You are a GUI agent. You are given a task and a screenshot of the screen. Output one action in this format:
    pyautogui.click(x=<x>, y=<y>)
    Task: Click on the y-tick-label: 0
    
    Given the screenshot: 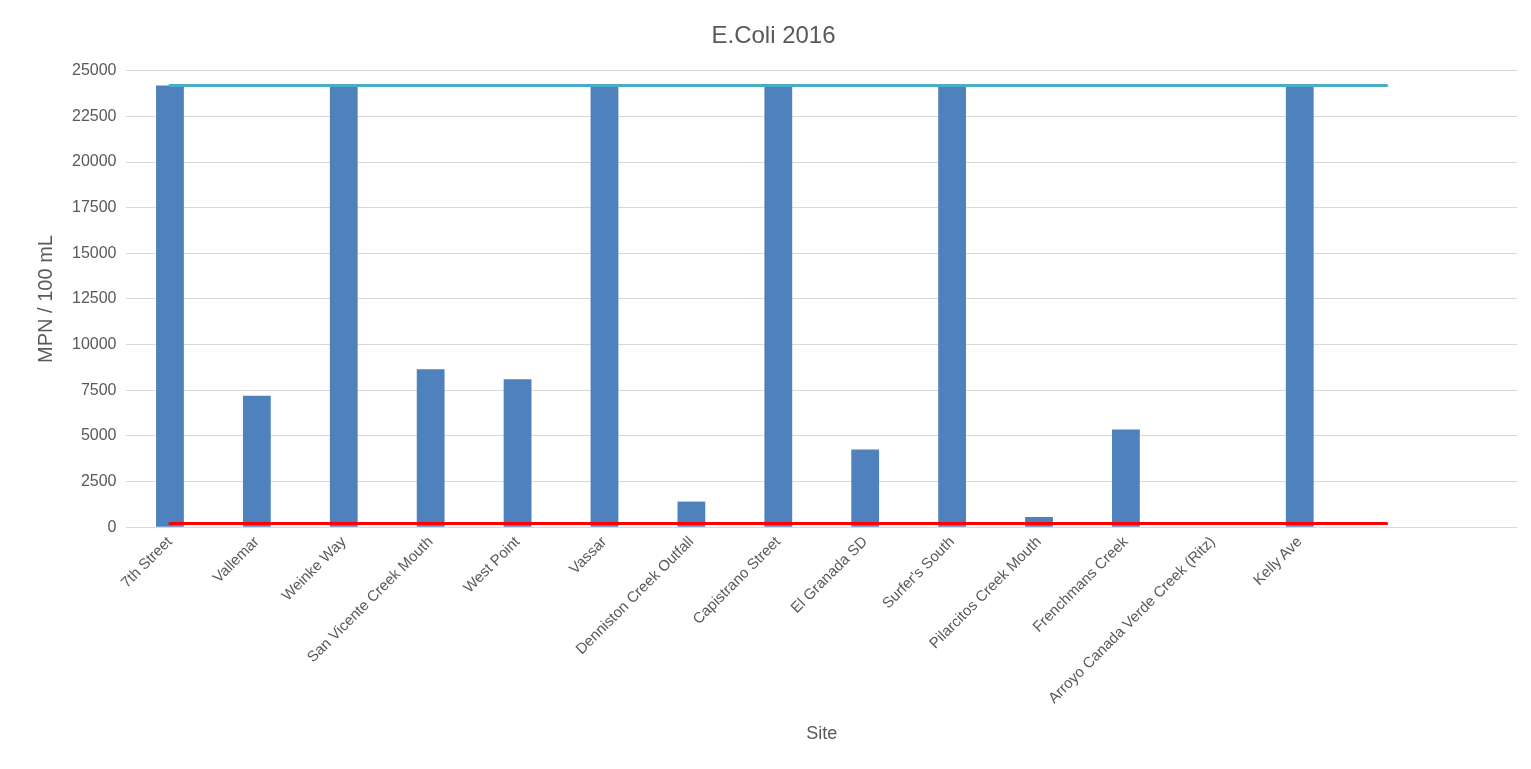 What is the action you would take?
    pyautogui.click(x=112, y=526)
    